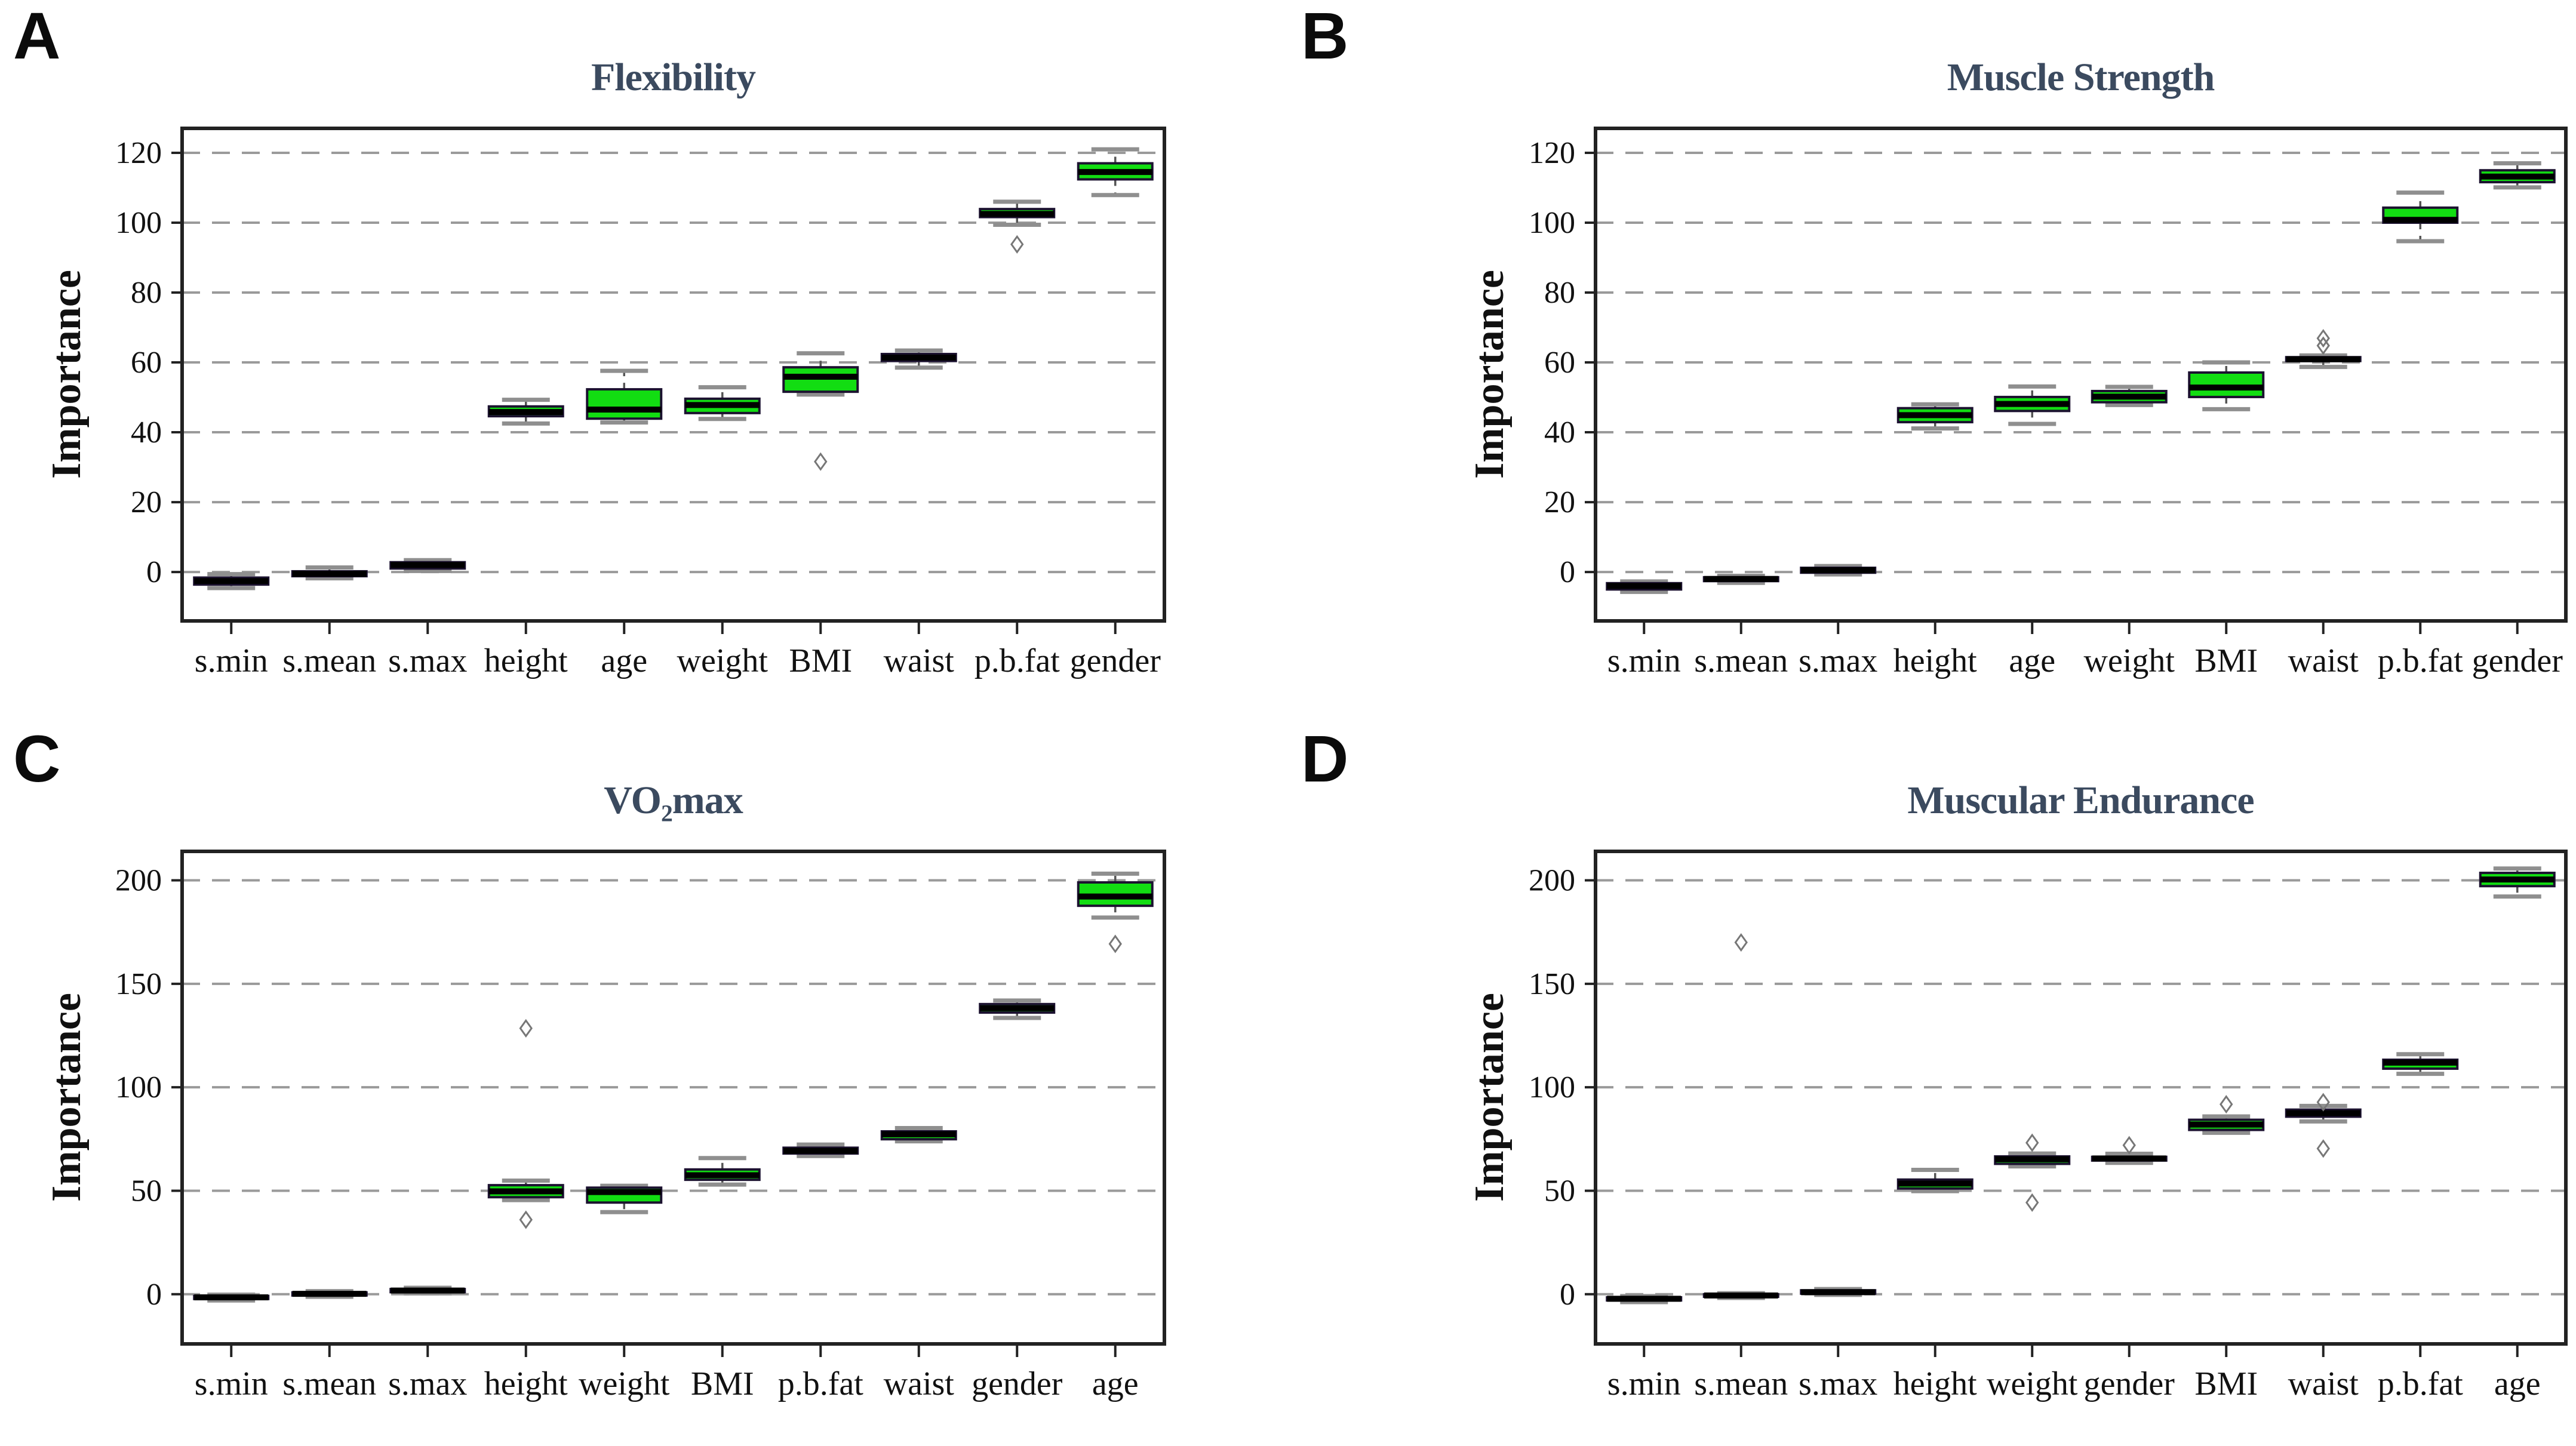  What do you see at coordinates (673, 801) in the screenshot?
I see `panel-title-vo2max: VO₂max` at bounding box center [673, 801].